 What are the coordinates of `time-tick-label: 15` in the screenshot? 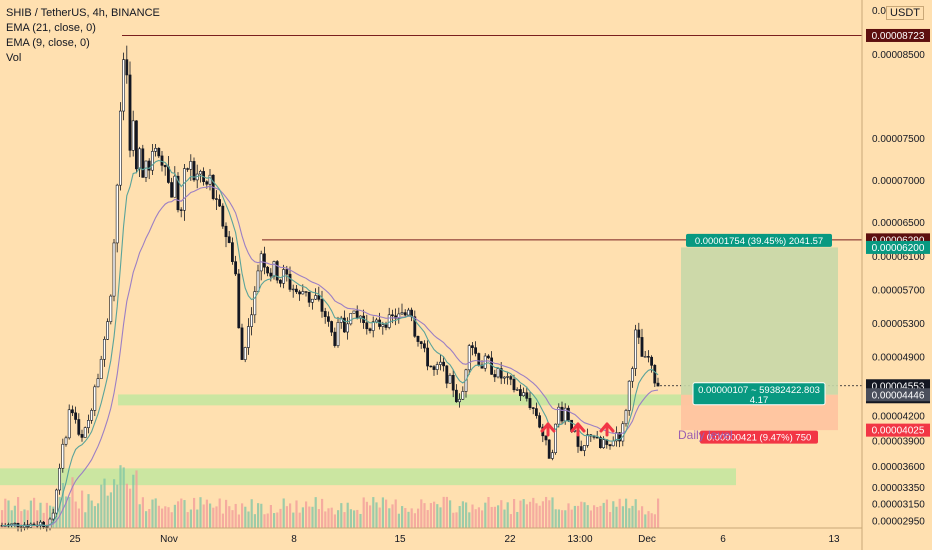 It's located at (400, 539).